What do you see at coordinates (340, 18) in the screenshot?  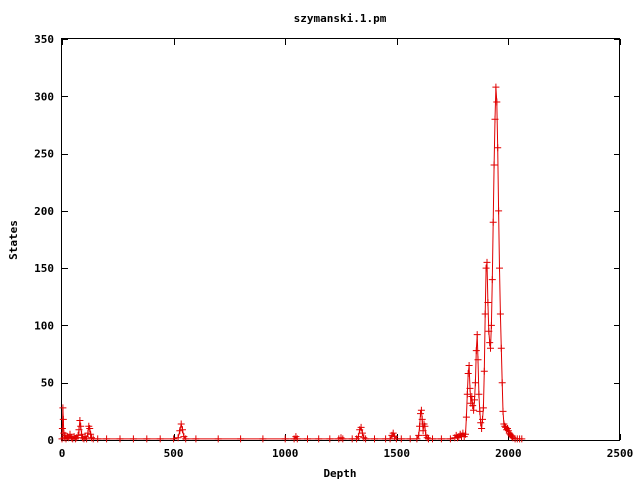 I see `chart-title: szymanski.1.pm` at bounding box center [340, 18].